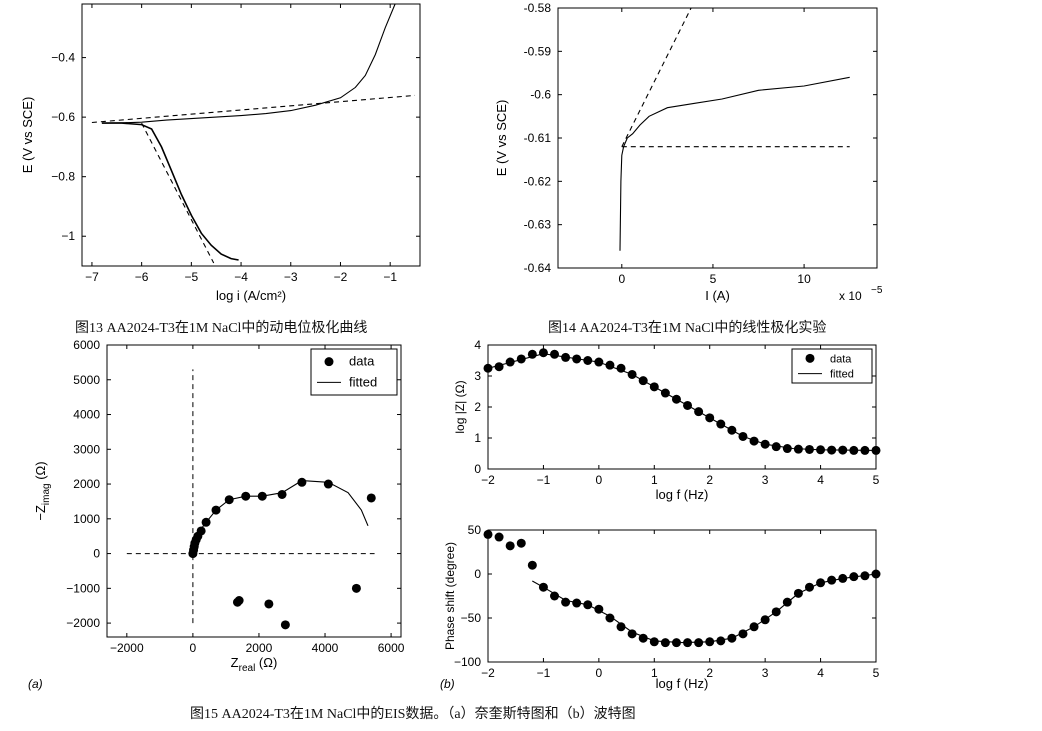 This screenshot has width=1042, height=731. What do you see at coordinates (538, 268) in the screenshot?
I see `y-tick-label: -0.64` at bounding box center [538, 268].